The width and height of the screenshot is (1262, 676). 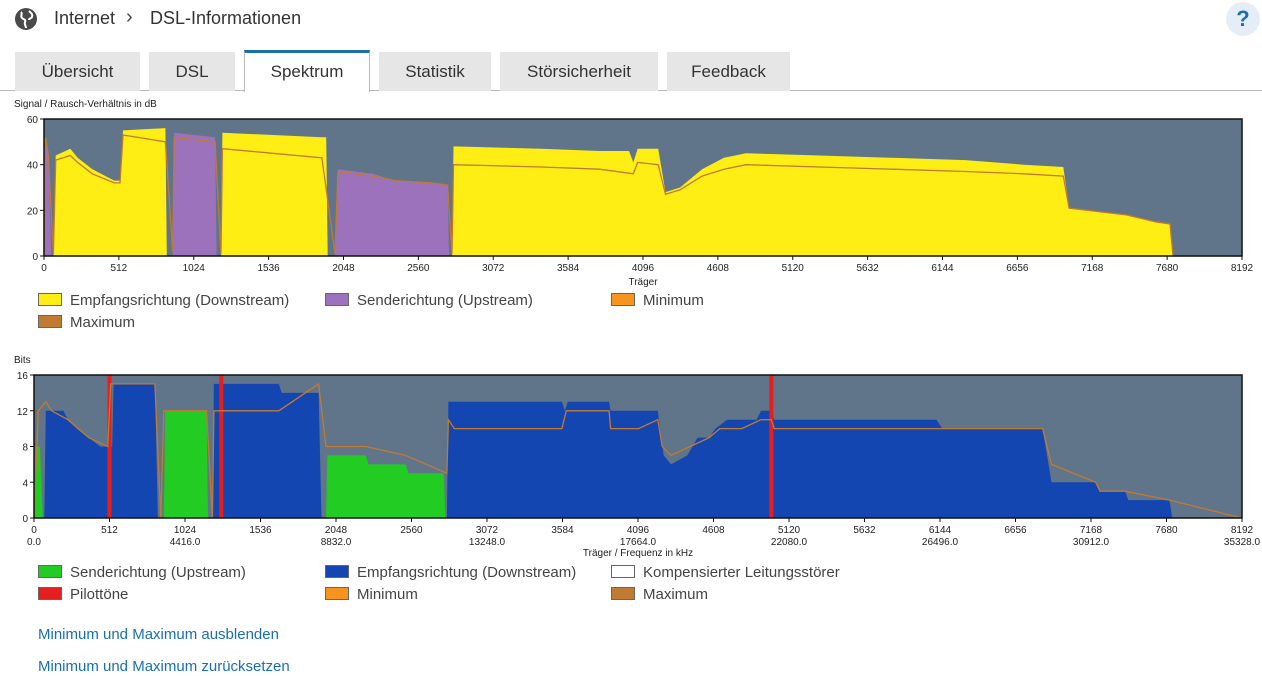 I want to click on bits-xtick-label-7: 3584, so click(x=562, y=530).